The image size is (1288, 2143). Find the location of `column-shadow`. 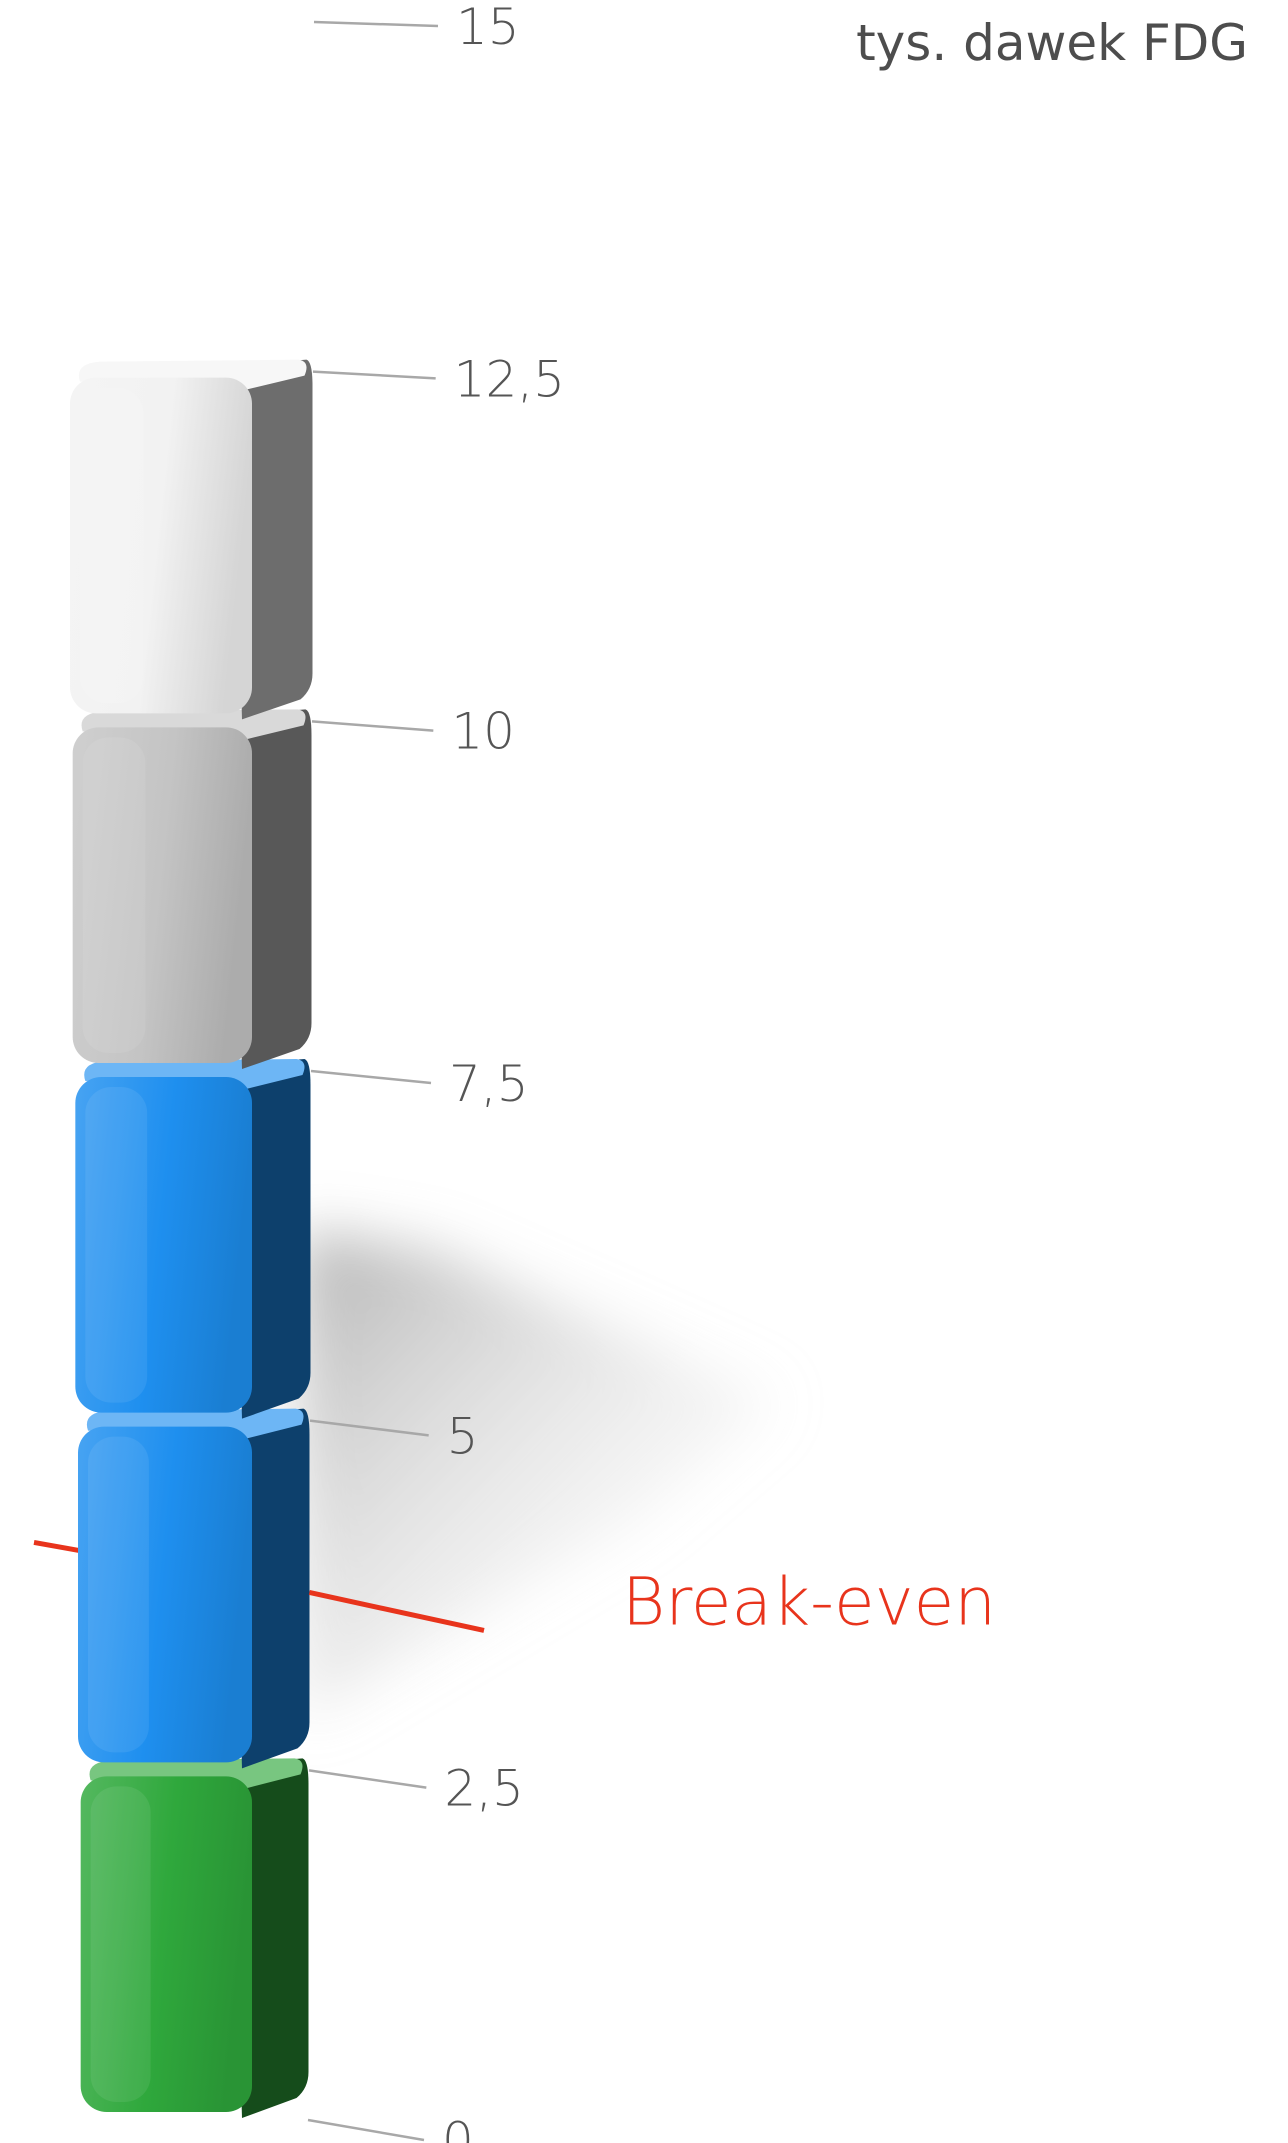

column-shadow is located at coordinates (540, 1475).